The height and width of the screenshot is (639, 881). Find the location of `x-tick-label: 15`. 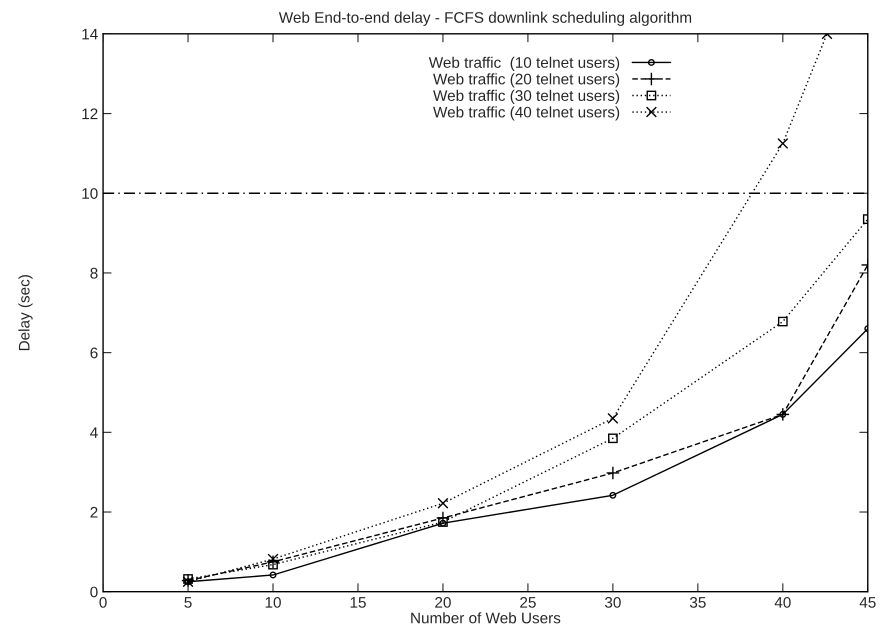

x-tick-label: 15 is located at coordinates (358, 602).